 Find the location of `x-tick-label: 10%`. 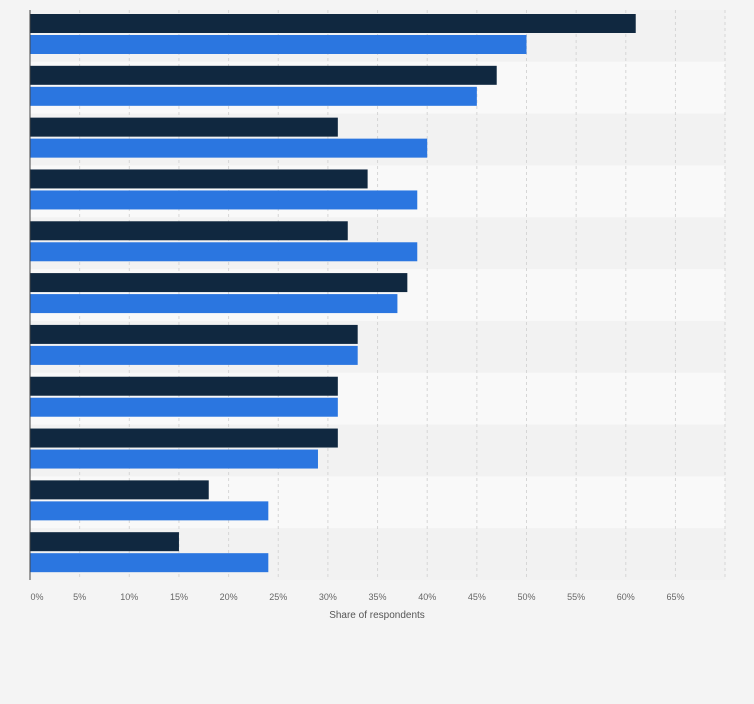

x-tick-label: 10% is located at coordinates (129, 597).